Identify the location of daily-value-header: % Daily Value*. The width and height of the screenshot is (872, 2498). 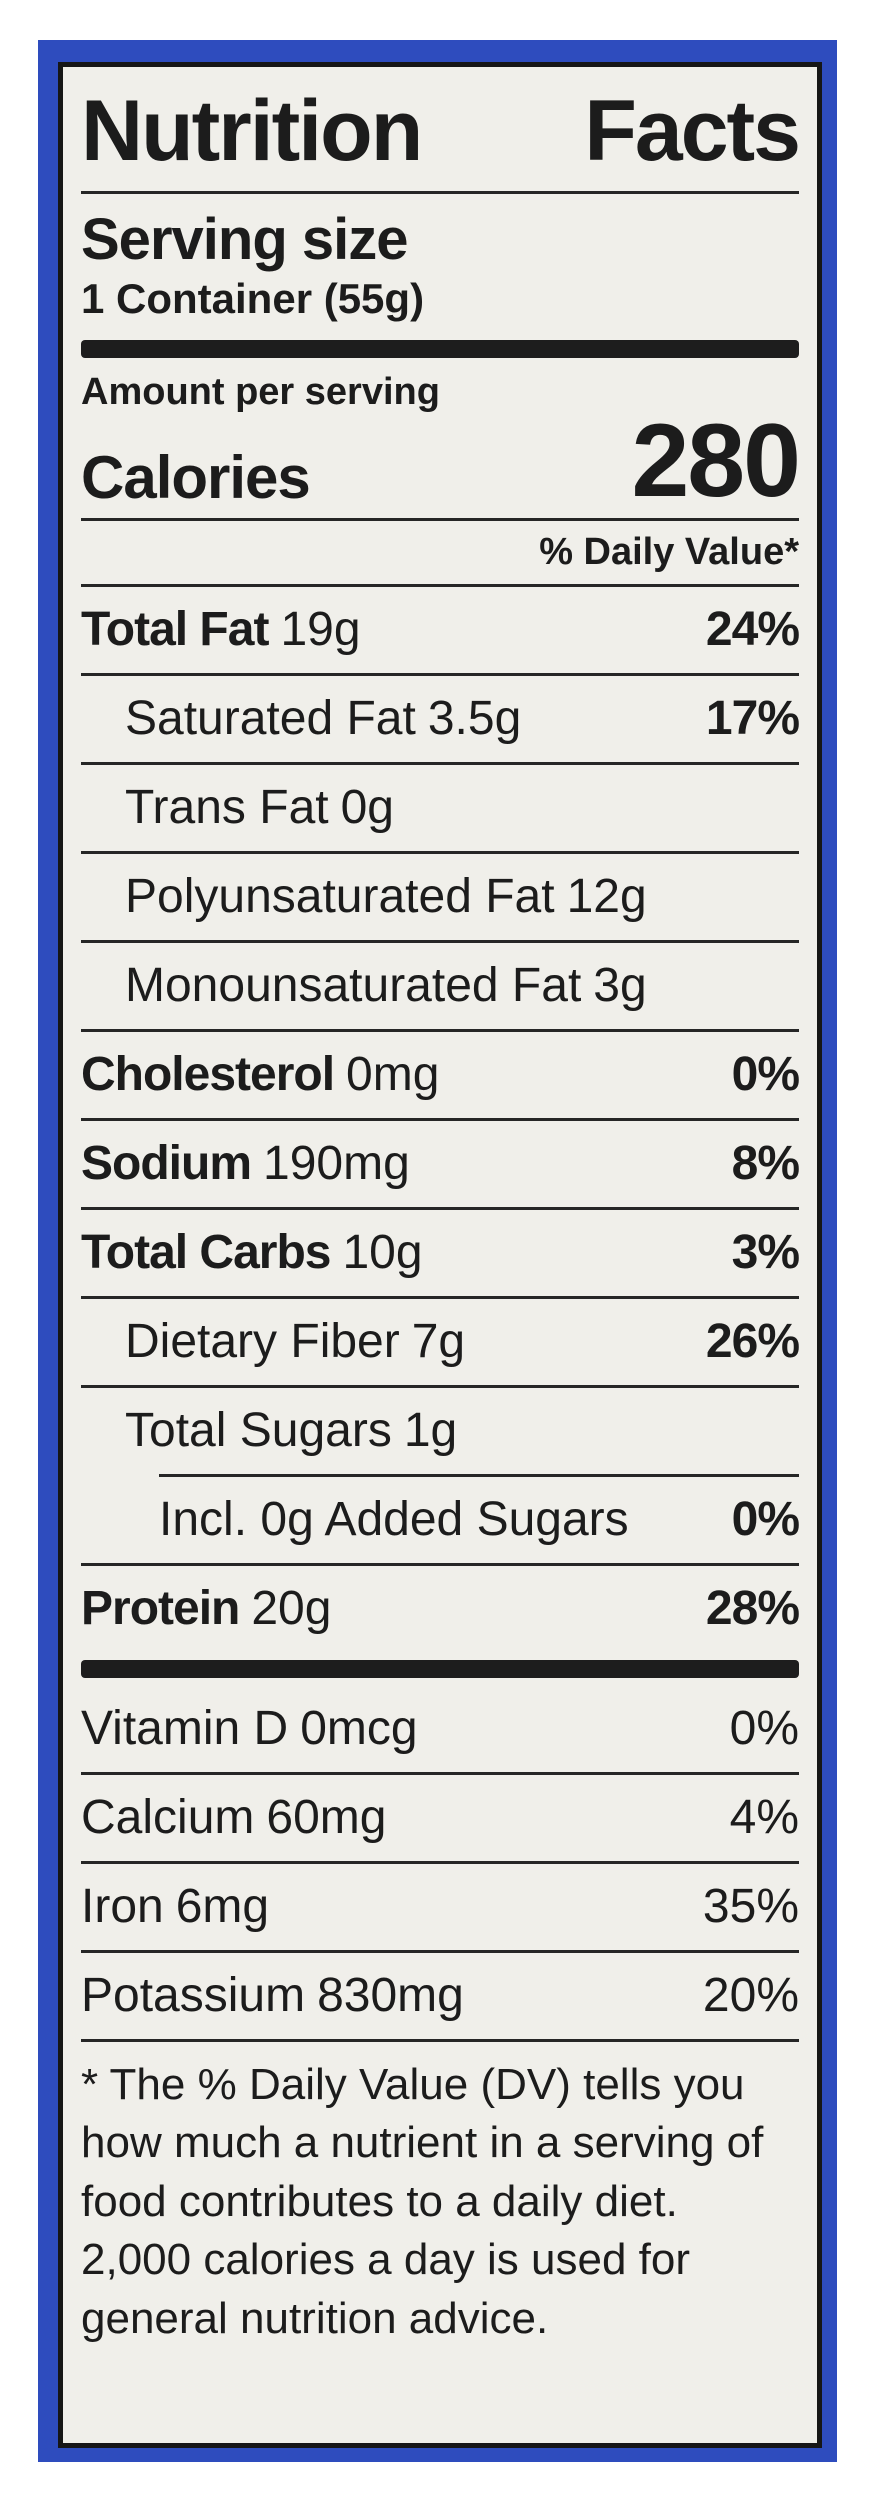
(669, 551).